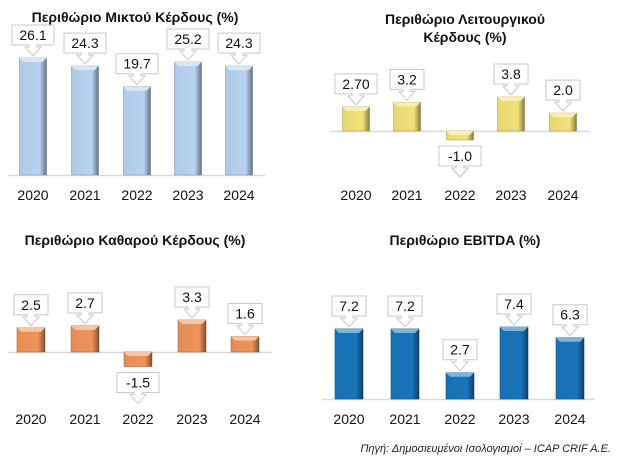 The image size is (619, 465). I want to click on data-label: 2.7, so click(460, 350).